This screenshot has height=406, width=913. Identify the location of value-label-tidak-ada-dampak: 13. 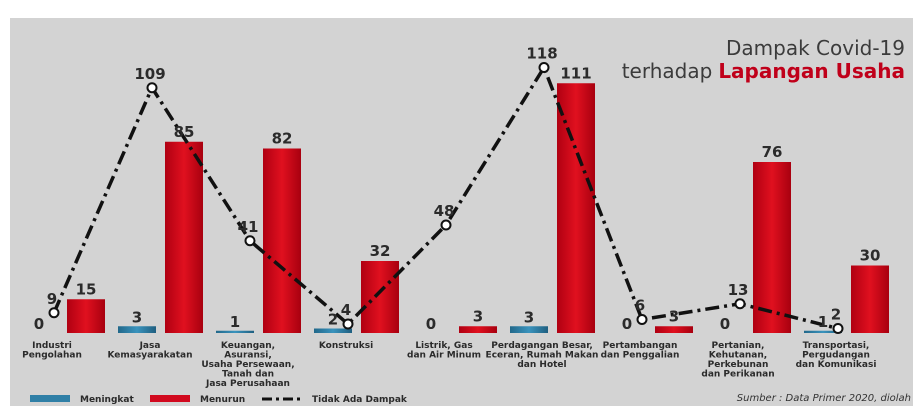
(738, 290).